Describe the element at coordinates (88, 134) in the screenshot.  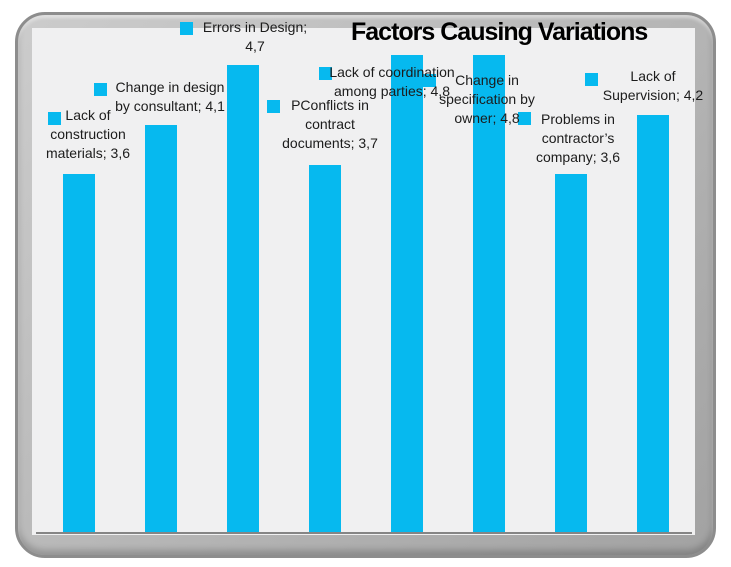
I see `data-label: Lack of construction materials; 3,6` at that location.